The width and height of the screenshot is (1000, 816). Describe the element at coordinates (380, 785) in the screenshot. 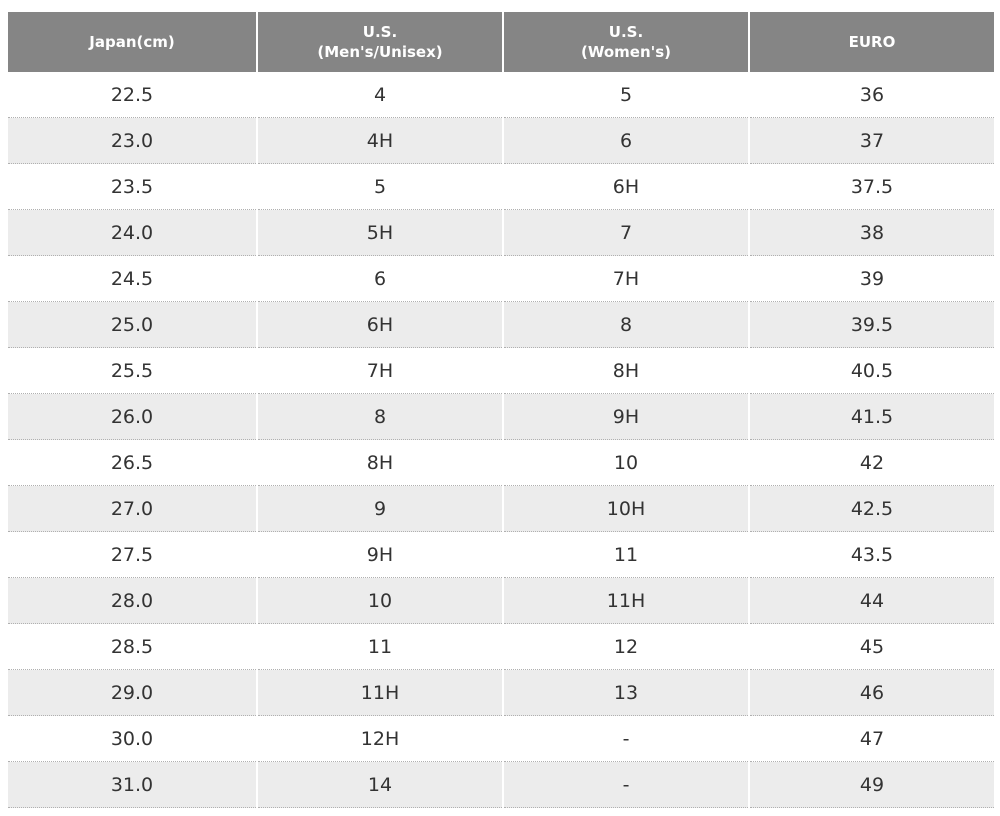

I see `table-cell: 14` at that location.